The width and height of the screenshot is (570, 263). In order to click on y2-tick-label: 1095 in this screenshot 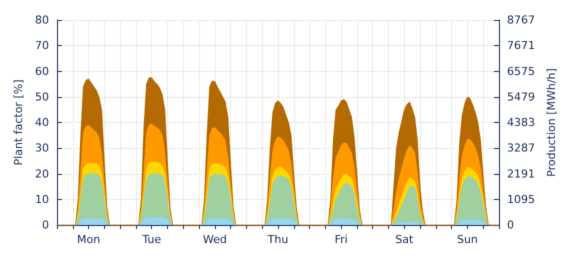, I will do `click(521, 199)`.